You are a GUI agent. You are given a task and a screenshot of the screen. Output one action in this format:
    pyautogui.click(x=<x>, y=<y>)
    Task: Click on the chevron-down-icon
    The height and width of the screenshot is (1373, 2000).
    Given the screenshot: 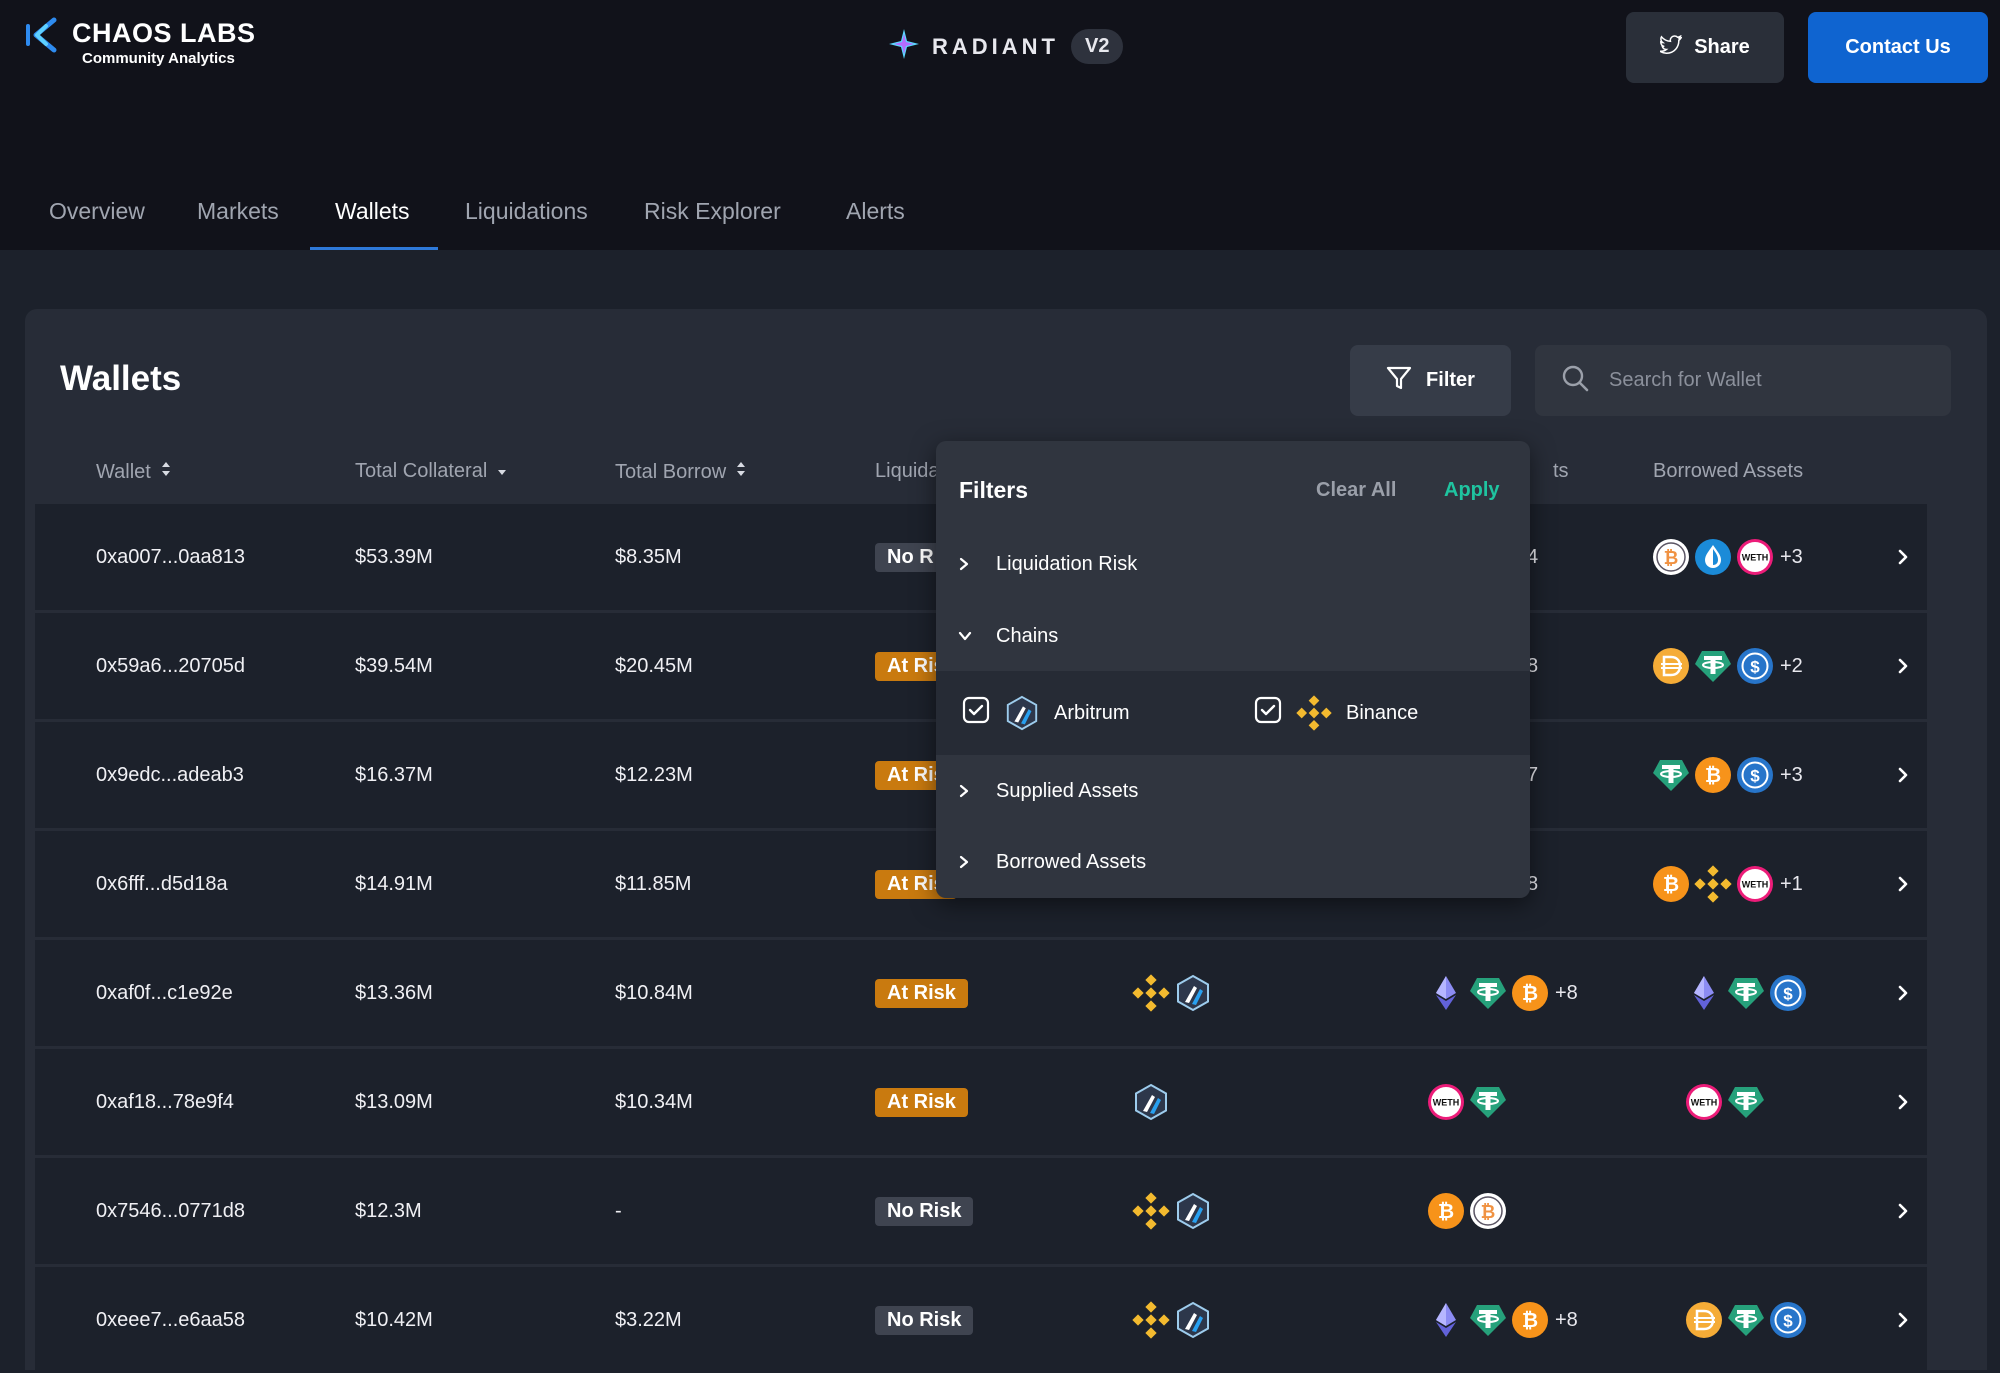 What is the action you would take?
    pyautogui.click(x=970, y=636)
    